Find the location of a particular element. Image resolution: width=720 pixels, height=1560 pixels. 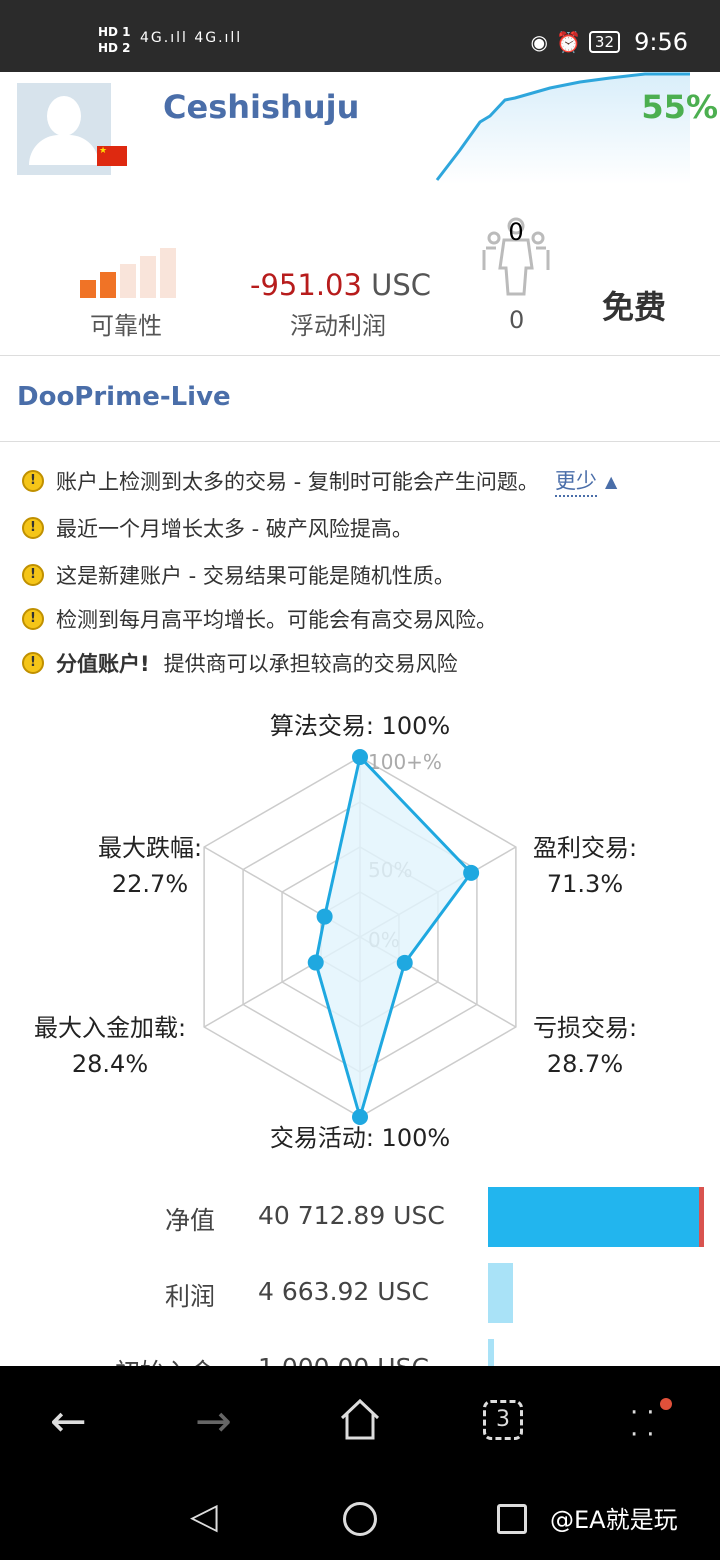

radar-chart: 100+%50%0% is located at coordinates (360, 937).